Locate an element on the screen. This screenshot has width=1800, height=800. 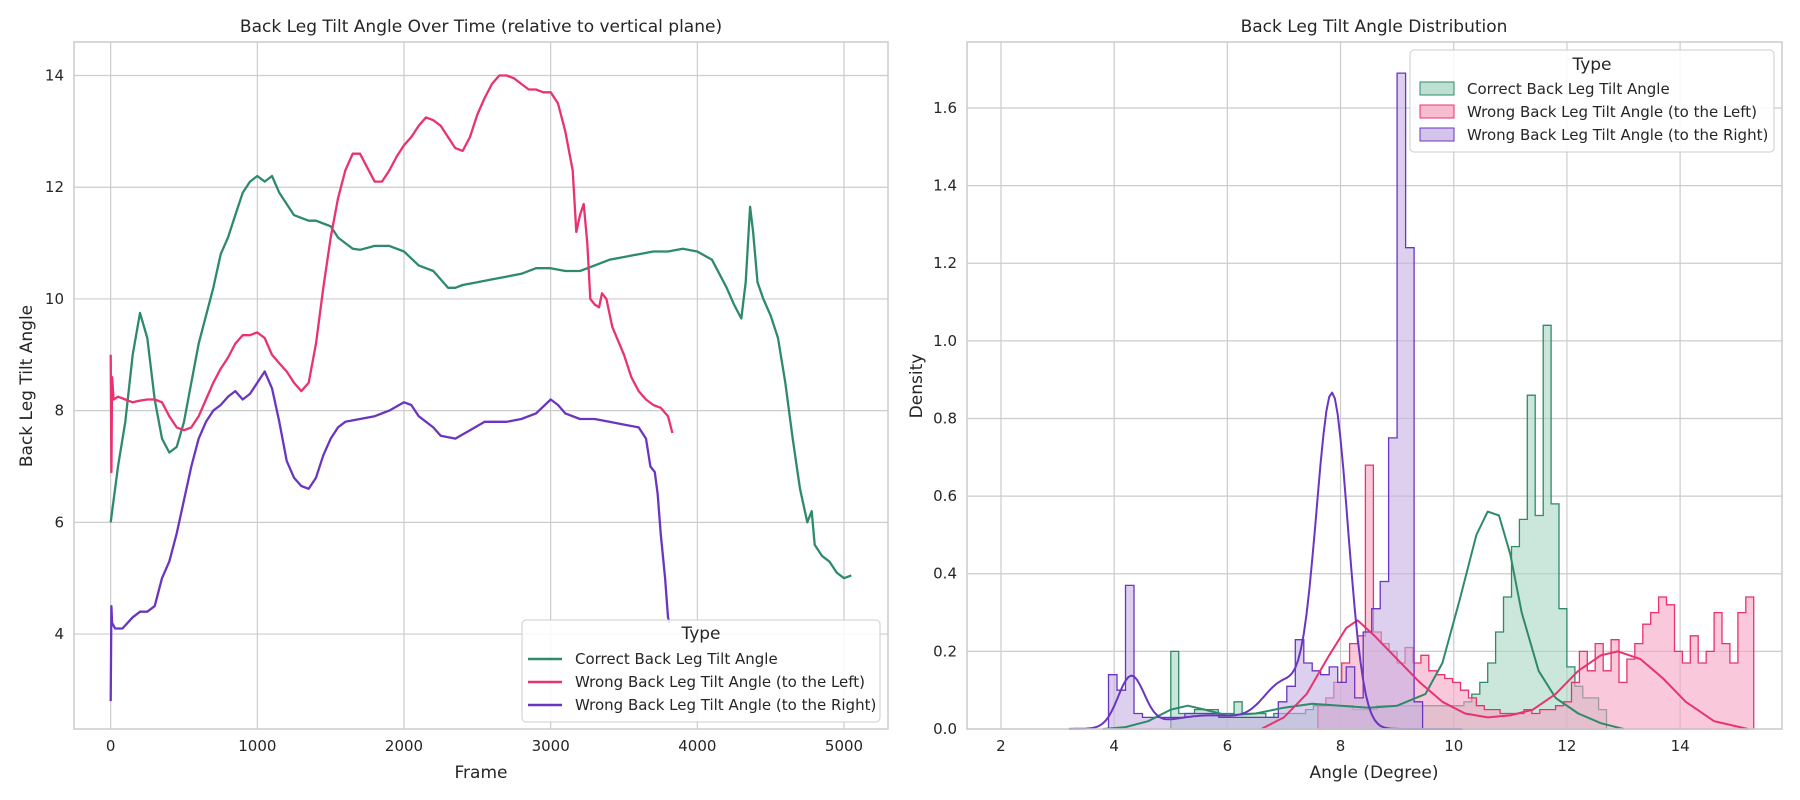
histogram-title: Back Leg Tilt Angle Distribution is located at coordinates (1374, 27).